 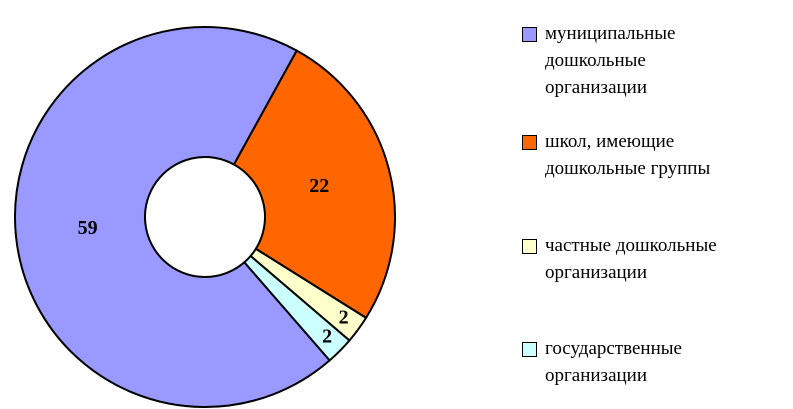 I want to click on legend-item: школ, имеющие дошкольные группы, so click(x=637, y=155).